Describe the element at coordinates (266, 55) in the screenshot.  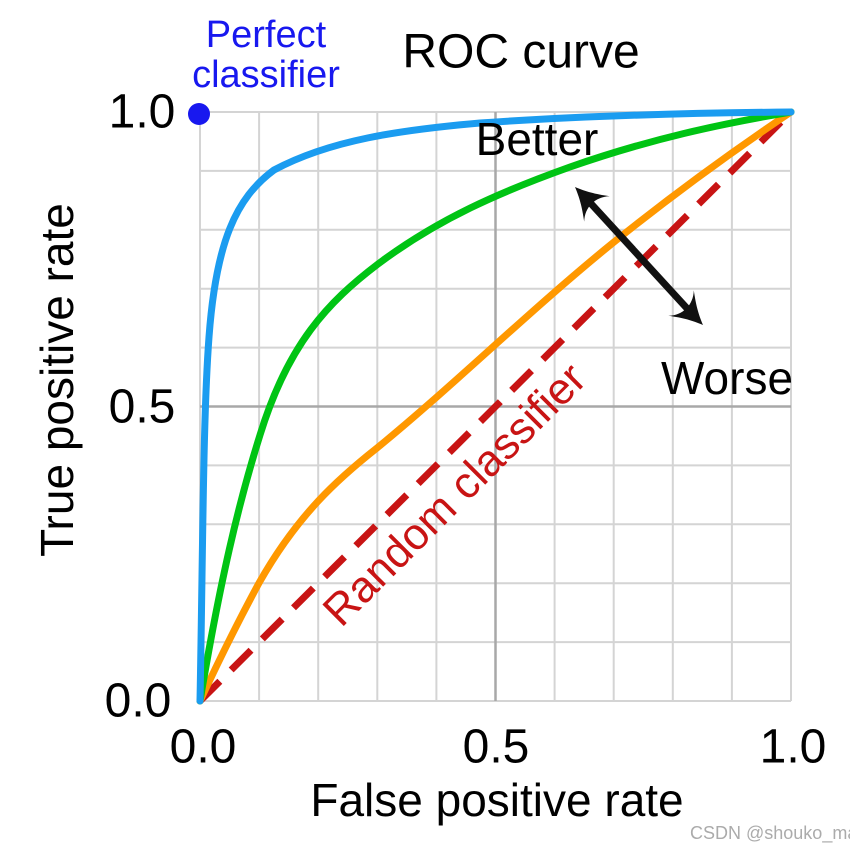
I see `perfect-classifier-label: Perfect classifier` at that location.